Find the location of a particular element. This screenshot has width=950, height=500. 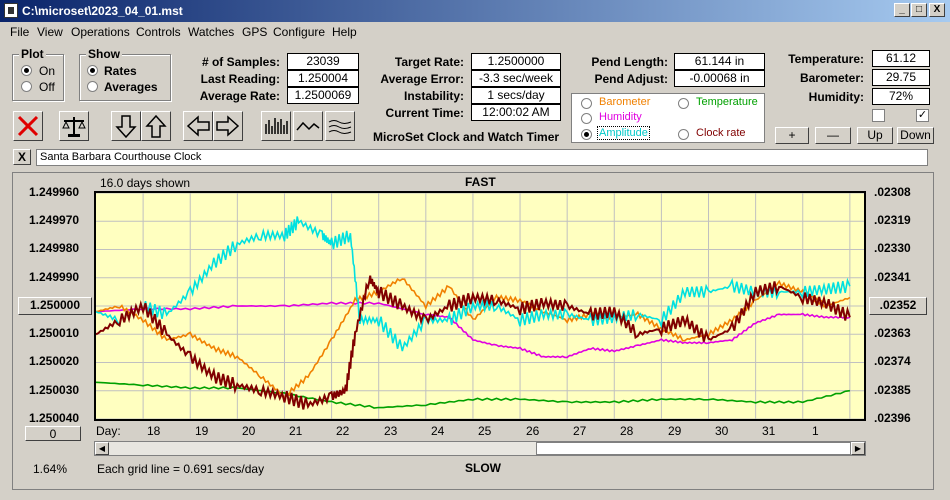

x-tick: 25 is located at coordinates (485, 431).